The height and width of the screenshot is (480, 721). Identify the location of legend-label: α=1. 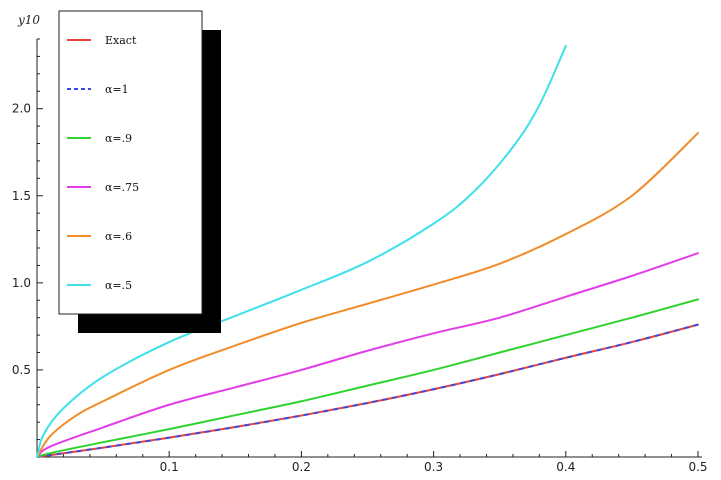
(117, 89).